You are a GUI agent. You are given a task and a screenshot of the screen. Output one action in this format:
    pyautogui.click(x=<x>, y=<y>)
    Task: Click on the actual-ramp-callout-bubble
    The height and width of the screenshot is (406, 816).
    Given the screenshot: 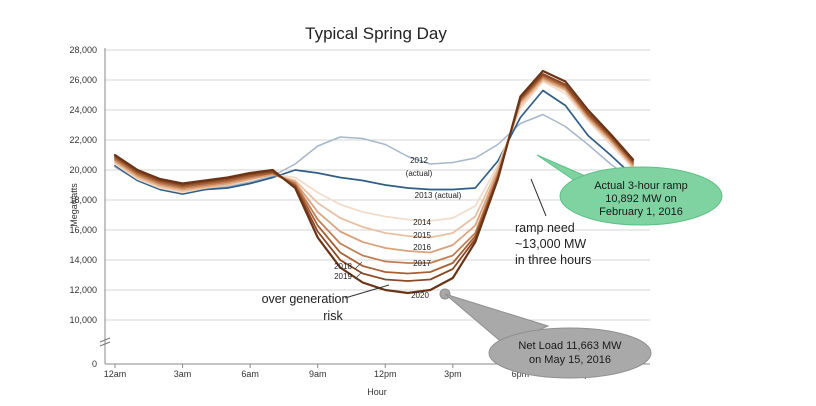 What is the action you would take?
    pyautogui.click(x=641, y=196)
    